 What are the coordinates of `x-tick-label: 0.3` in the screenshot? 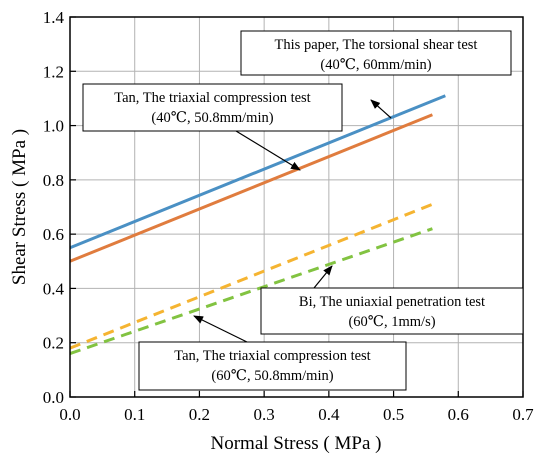 It's located at (264, 414).